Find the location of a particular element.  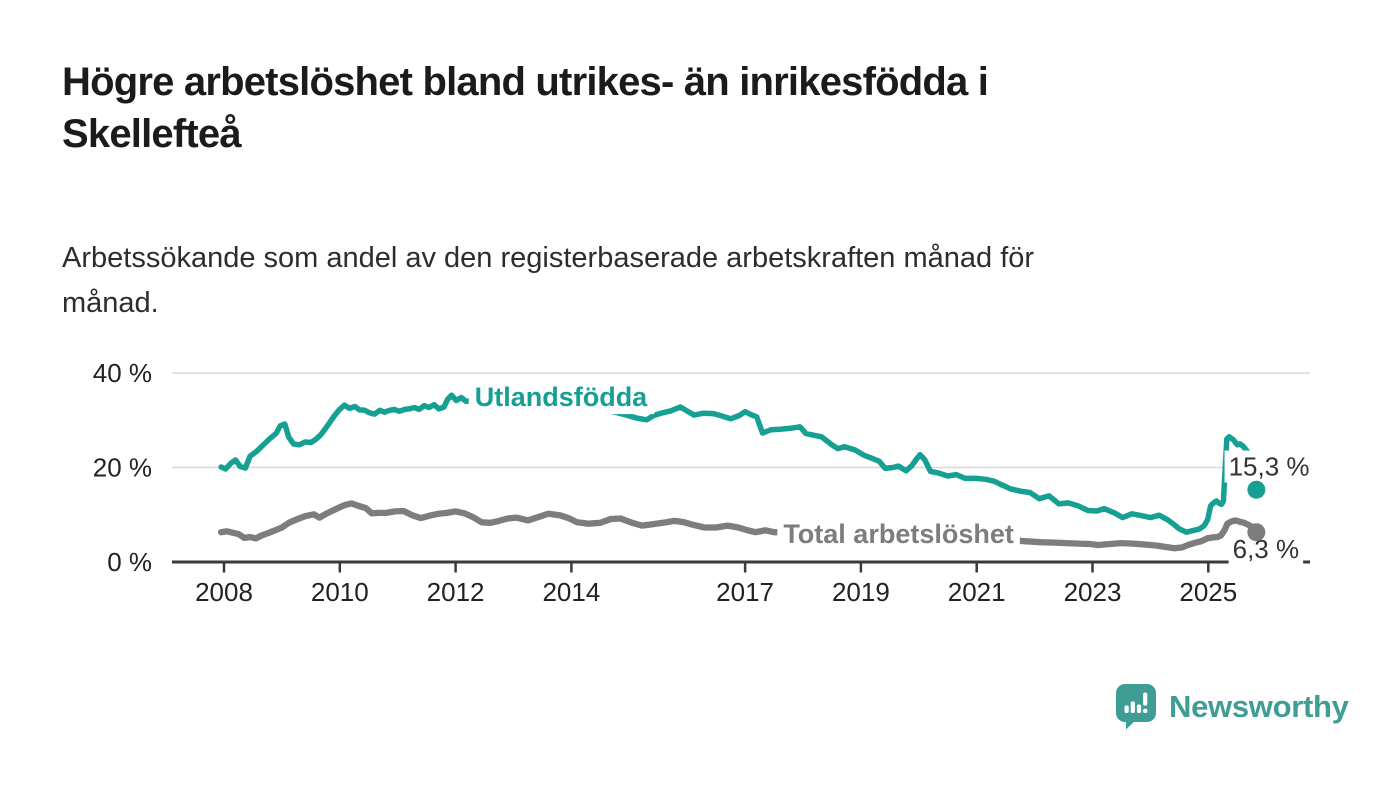

end-value-label-utlandsf-dda-backdrop is located at coordinates (1269, 466).